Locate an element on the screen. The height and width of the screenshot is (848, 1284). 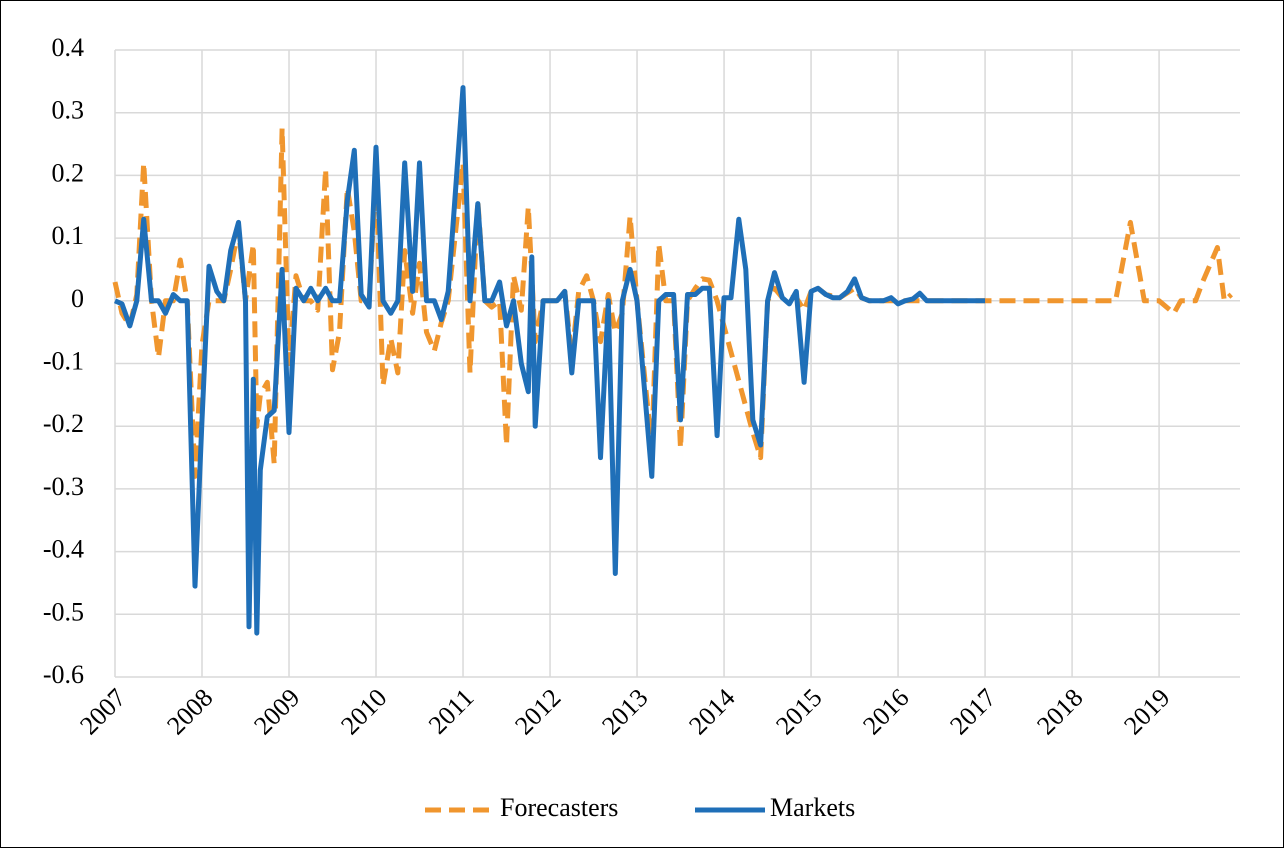
y-tick-label: -0.2 is located at coordinates (63, 423).